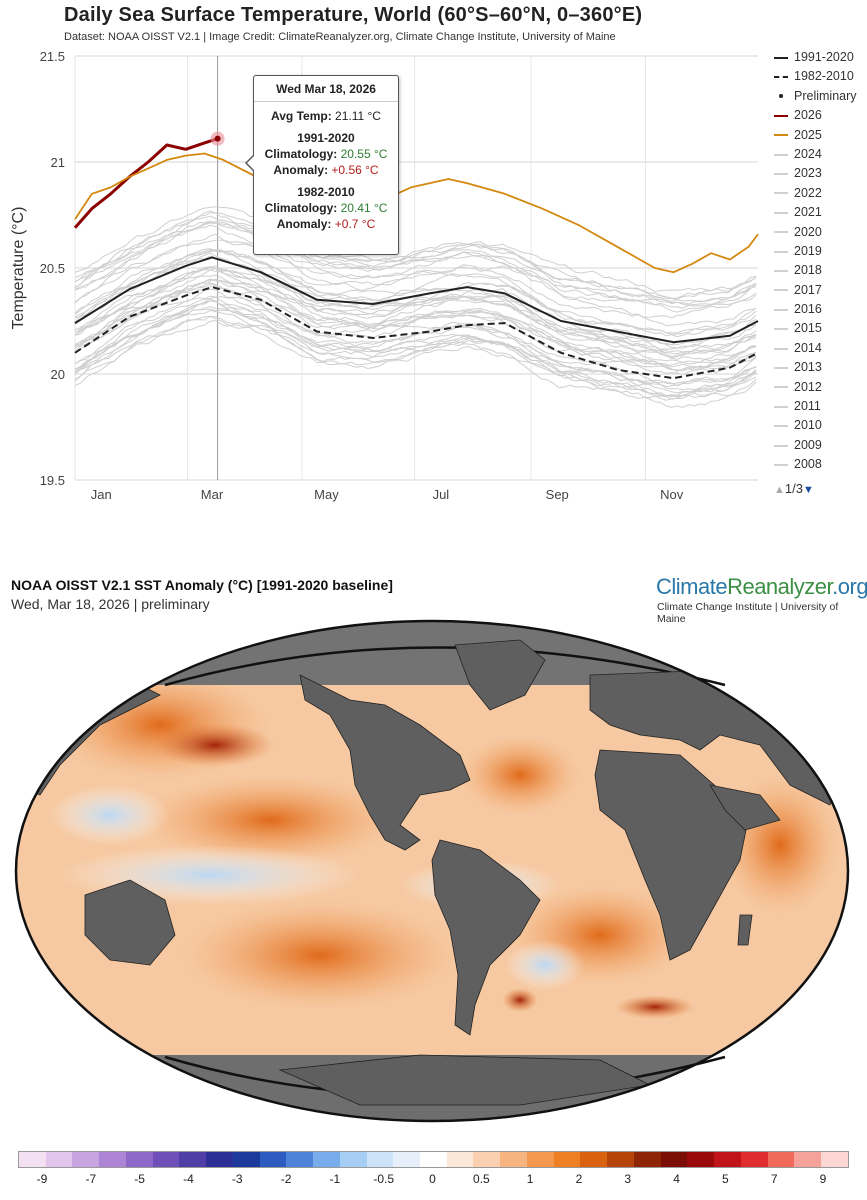 The height and width of the screenshot is (1200, 867). What do you see at coordinates (335, 1179) in the screenshot?
I see `colorbar-label: -1` at bounding box center [335, 1179].